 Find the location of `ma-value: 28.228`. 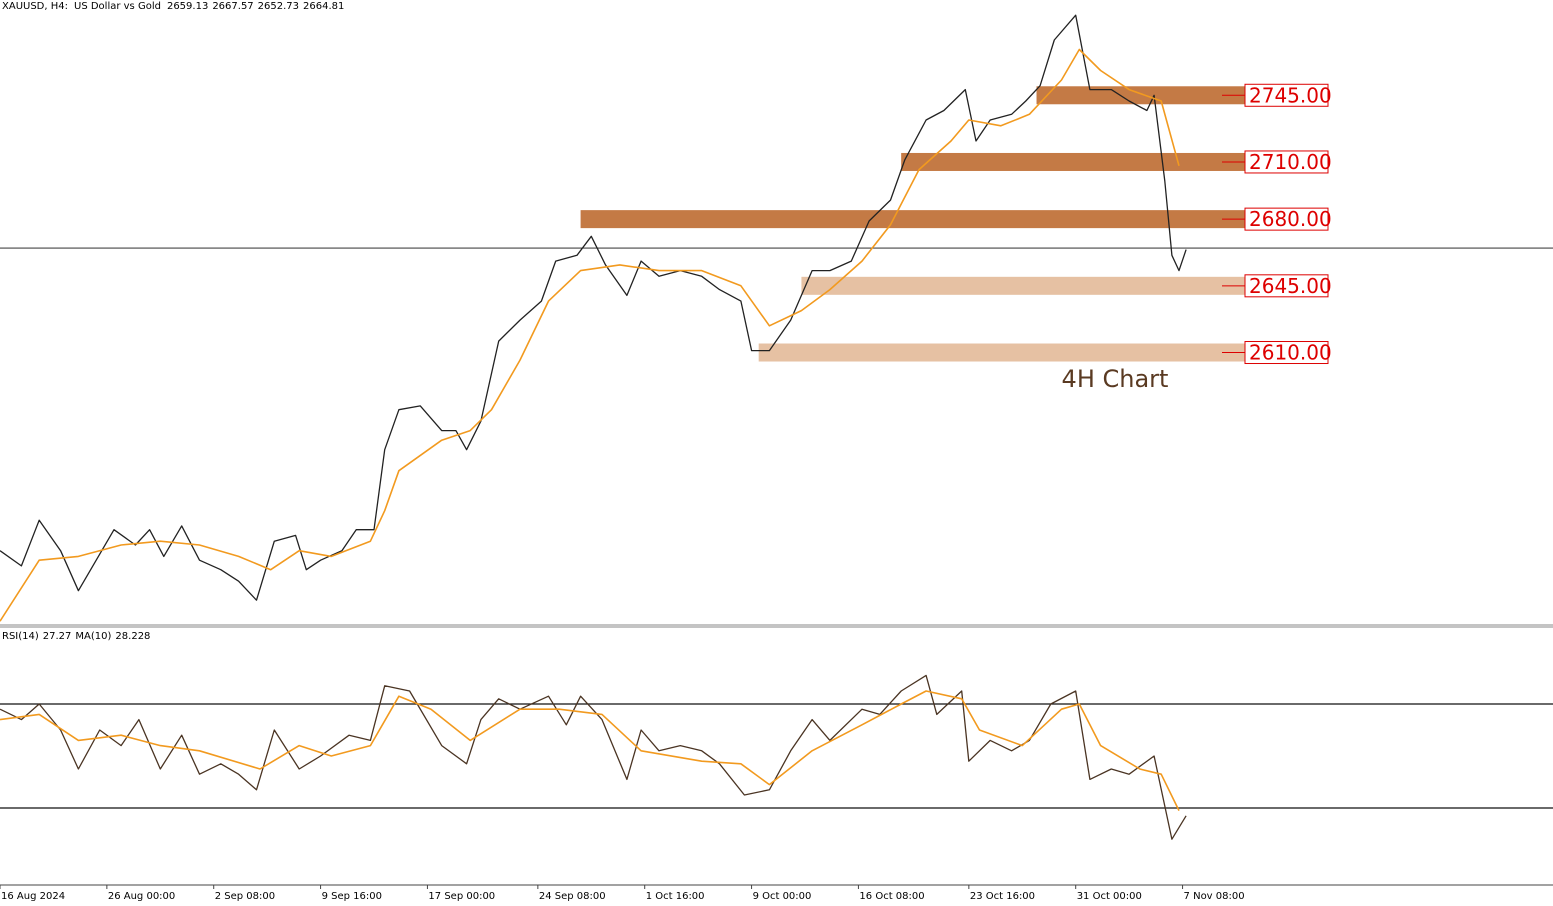

ma-value: 28.228 is located at coordinates (132, 636).